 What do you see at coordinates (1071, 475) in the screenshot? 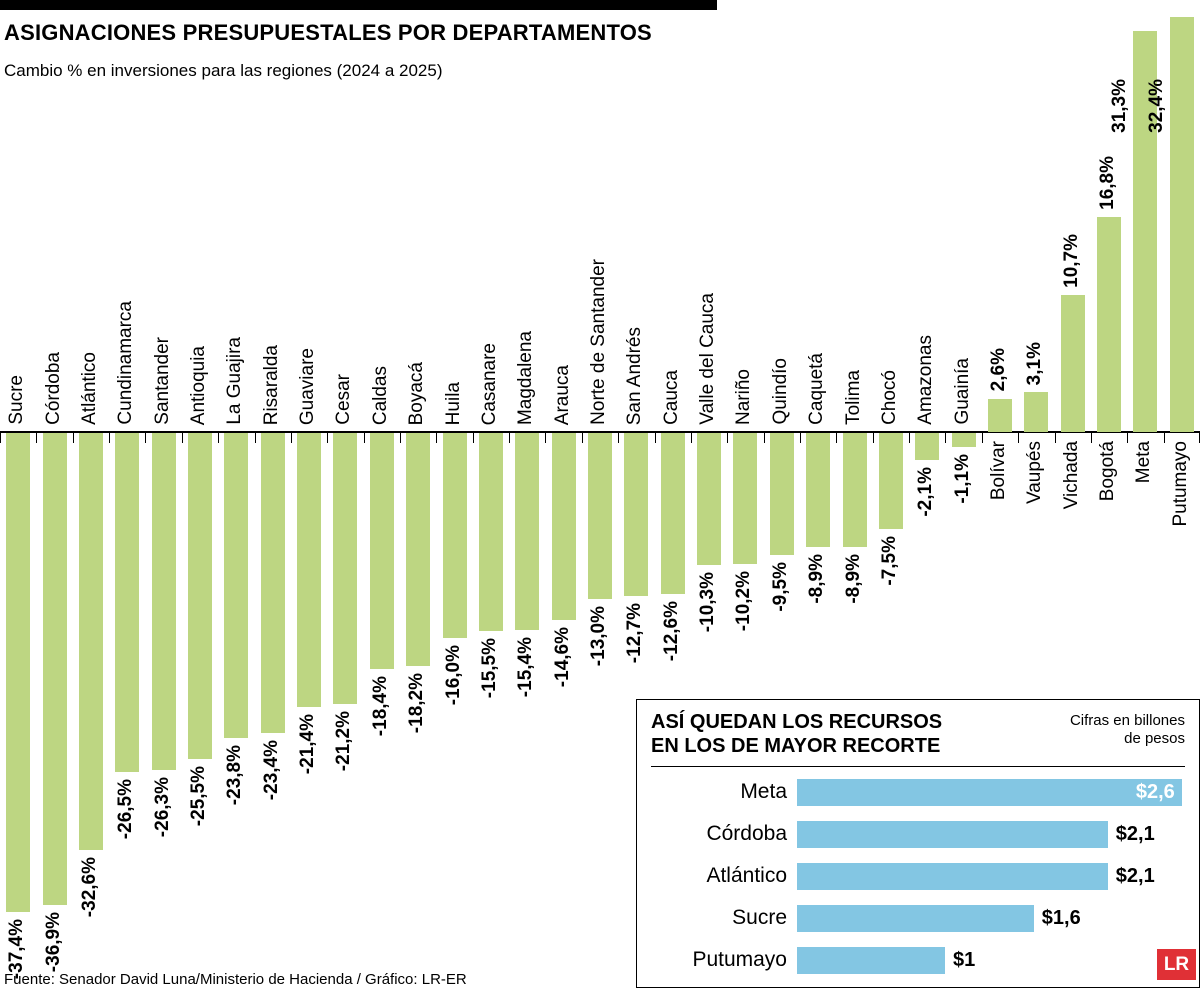
I see `dept-label-vichada: Vichada` at bounding box center [1071, 475].